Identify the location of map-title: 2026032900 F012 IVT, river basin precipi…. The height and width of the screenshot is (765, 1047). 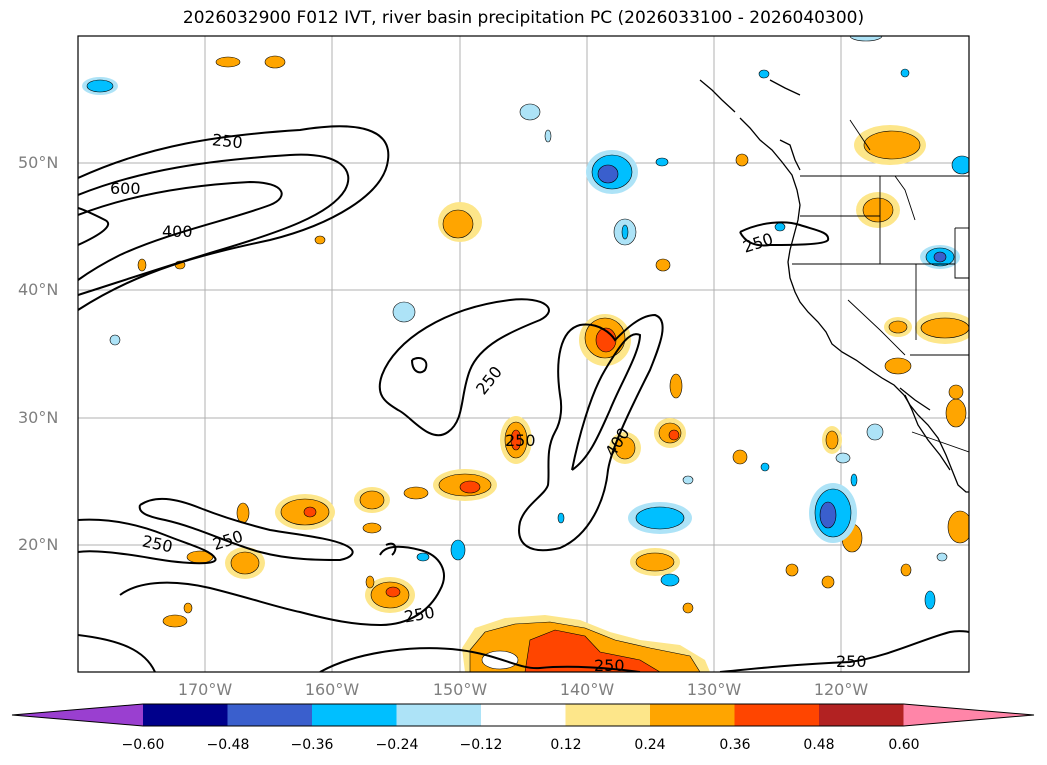
(523, 18).